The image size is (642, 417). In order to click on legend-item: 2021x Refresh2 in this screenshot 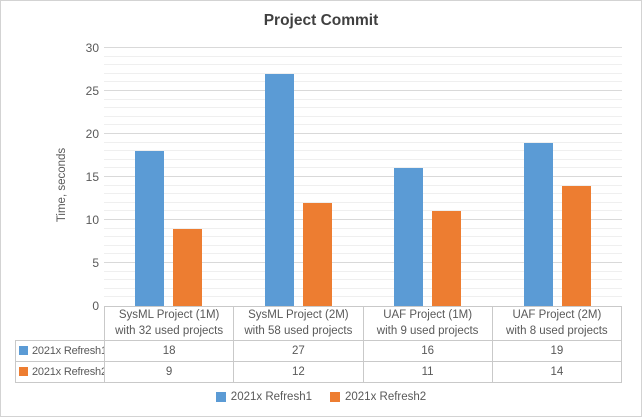, I will do `click(378, 397)`.